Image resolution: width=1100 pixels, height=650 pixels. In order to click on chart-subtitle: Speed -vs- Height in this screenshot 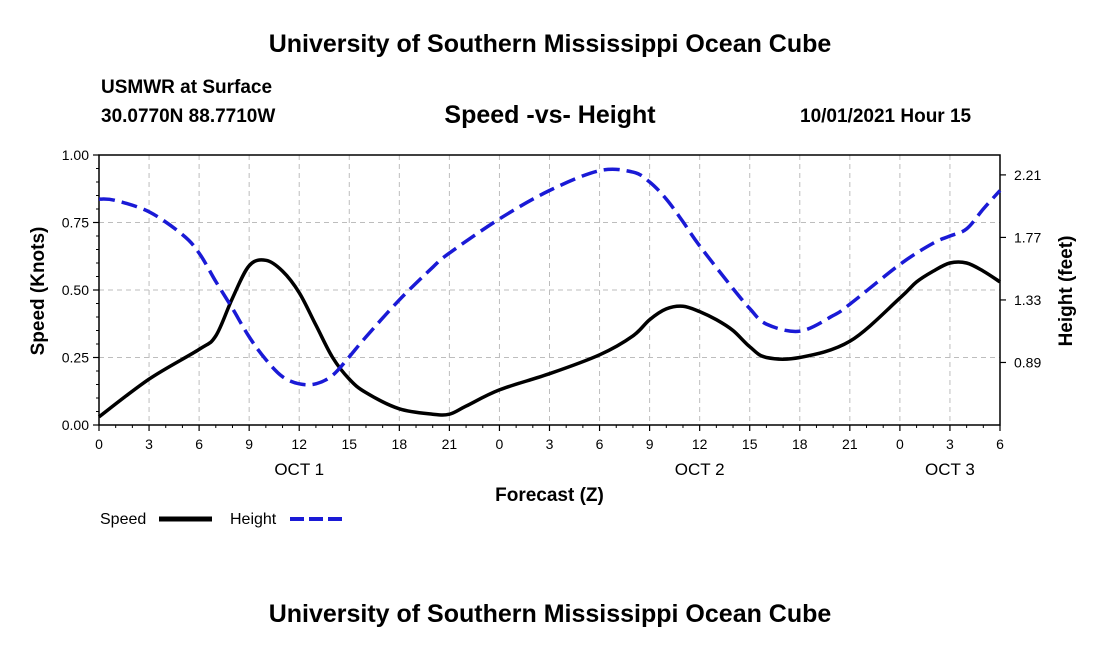, I will do `click(550, 115)`.